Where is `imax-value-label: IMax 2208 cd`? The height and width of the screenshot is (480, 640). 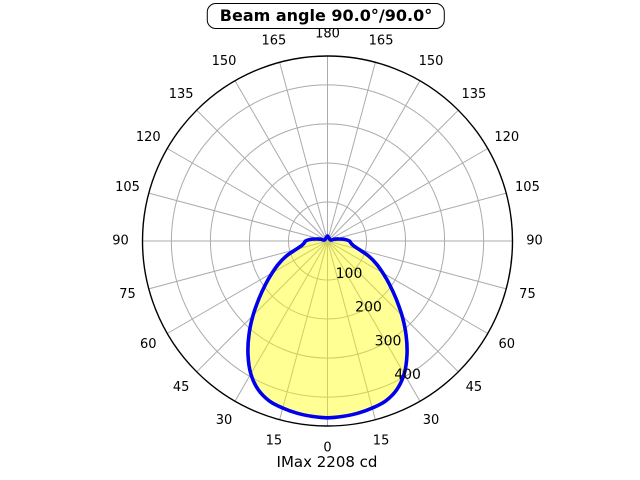 imax-value-label: IMax 2208 cd is located at coordinates (327, 462).